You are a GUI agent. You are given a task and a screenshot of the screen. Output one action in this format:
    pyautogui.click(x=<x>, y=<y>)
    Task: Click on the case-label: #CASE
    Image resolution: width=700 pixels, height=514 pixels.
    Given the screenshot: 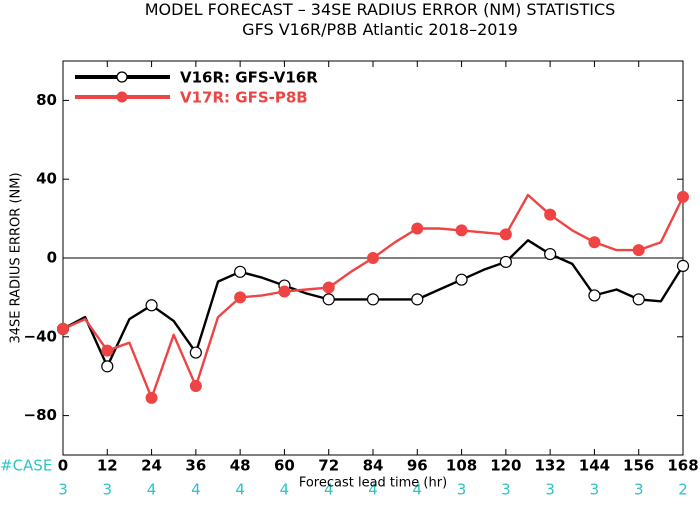 What is the action you would take?
    pyautogui.click(x=26, y=466)
    